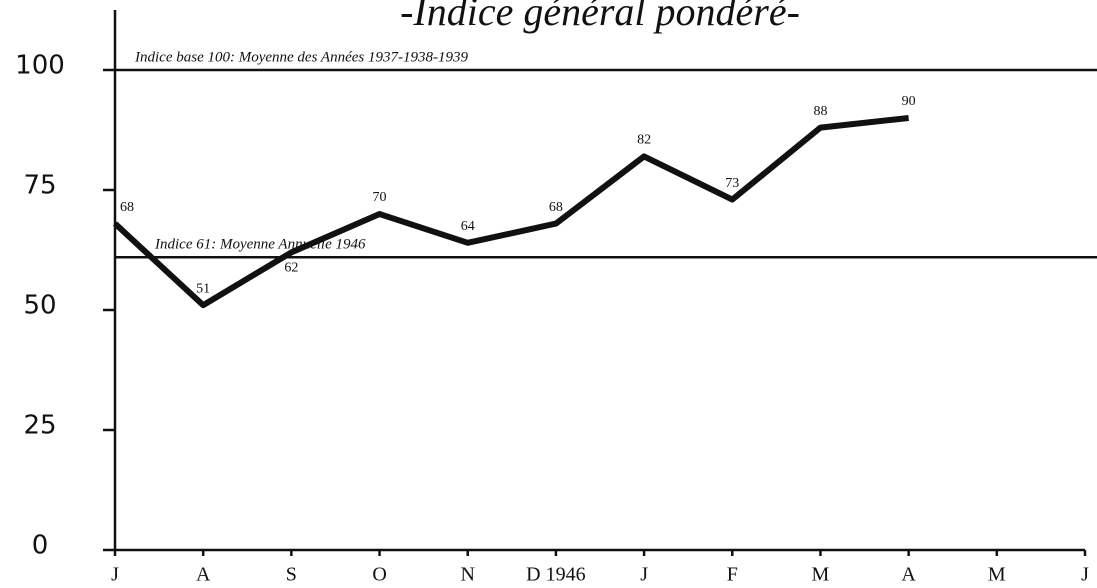 The image size is (1097, 588). I want to click on data-label: 51, so click(203, 288).